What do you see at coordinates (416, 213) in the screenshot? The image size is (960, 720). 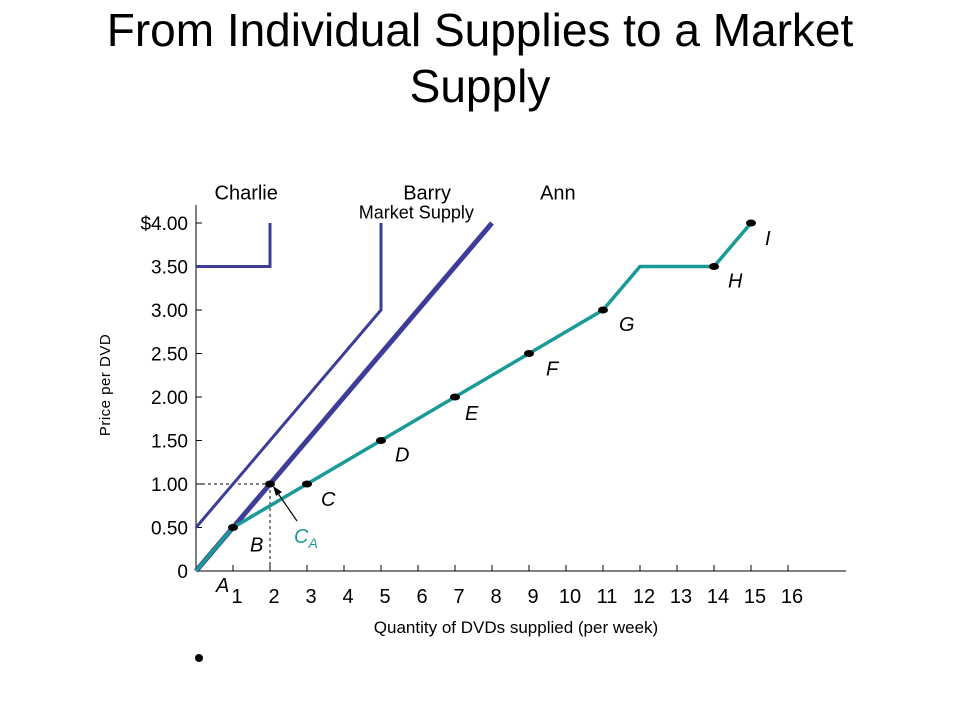 I see `series-label-market-supply: Market Supply` at bounding box center [416, 213].